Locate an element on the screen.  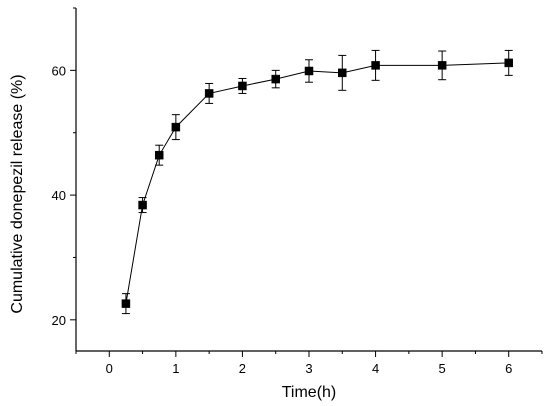
x-tick-label: 2 is located at coordinates (242, 368).